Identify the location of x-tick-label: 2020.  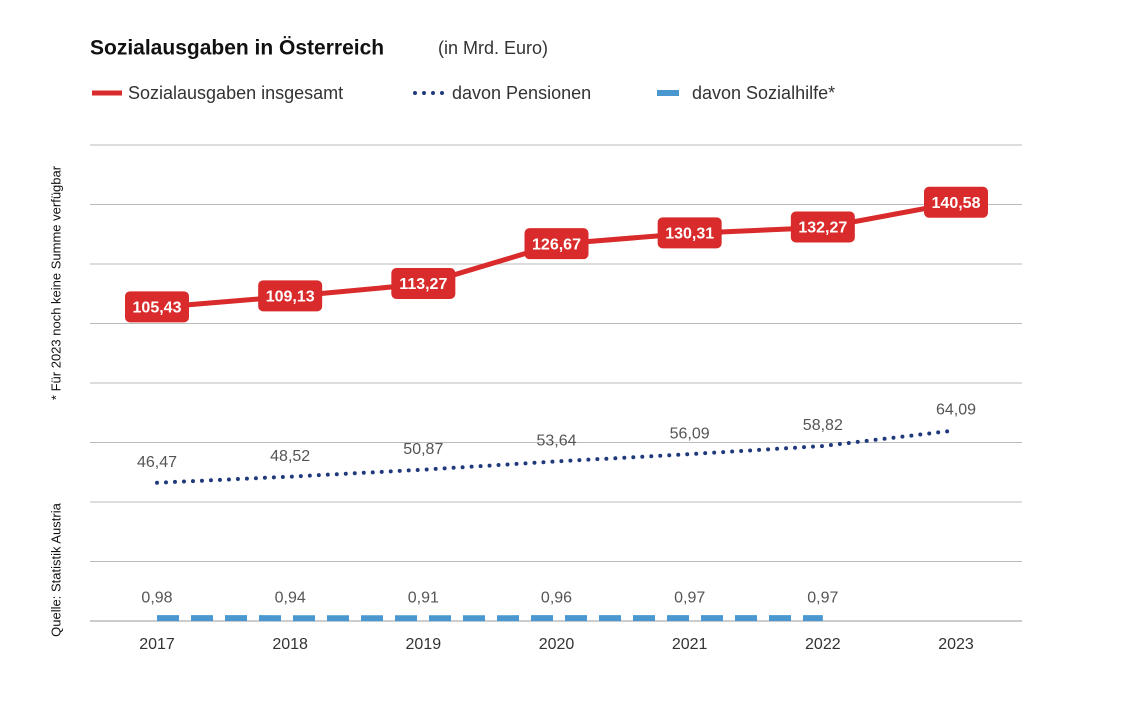
(557, 644).